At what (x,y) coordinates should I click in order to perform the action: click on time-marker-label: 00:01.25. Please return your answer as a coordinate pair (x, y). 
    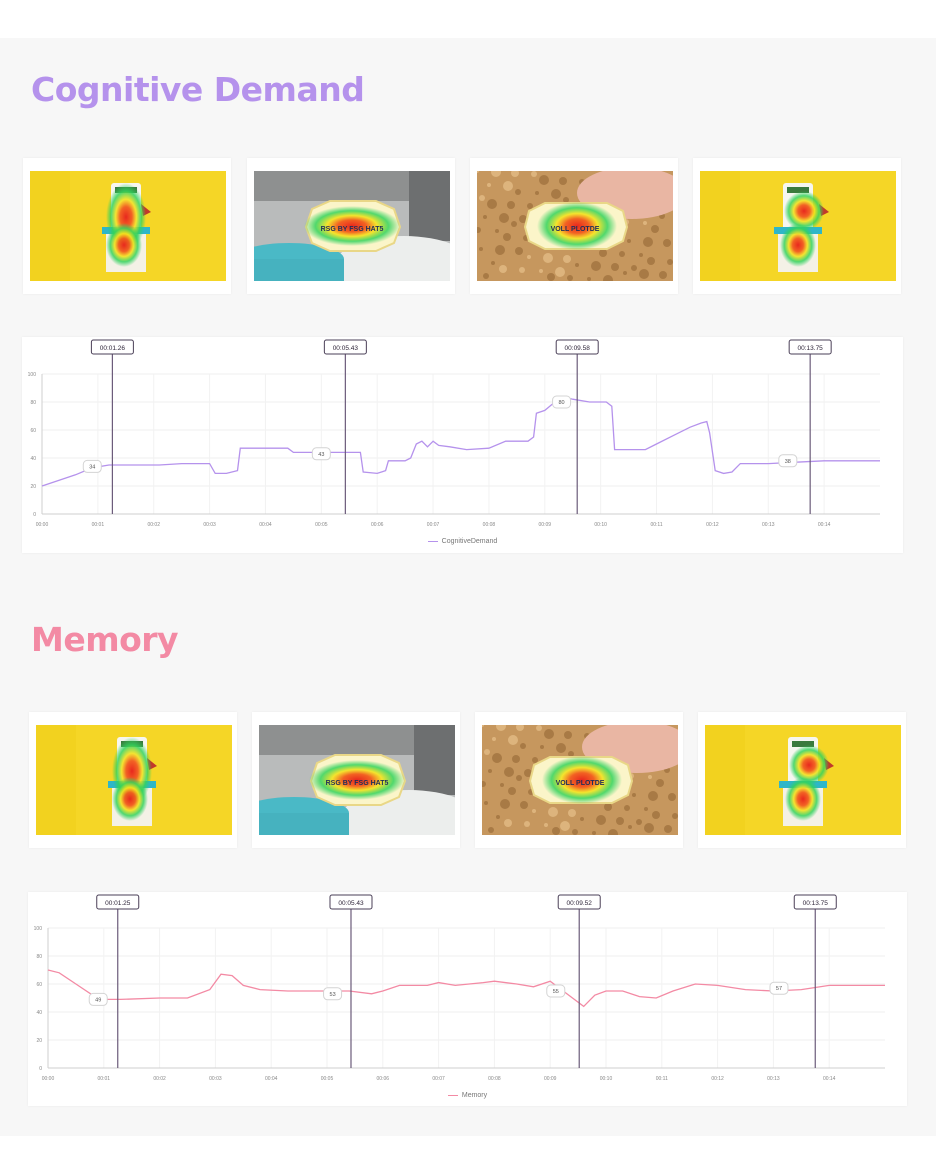
    Looking at the image, I should click on (118, 903).